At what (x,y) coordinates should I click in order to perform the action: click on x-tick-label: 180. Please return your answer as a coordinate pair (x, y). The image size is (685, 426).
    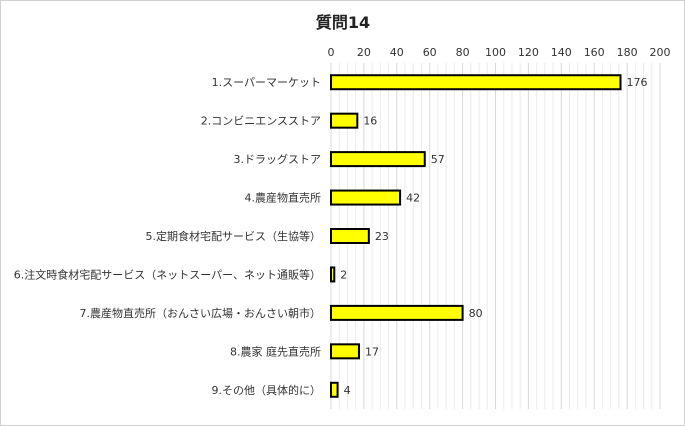
    Looking at the image, I should click on (627, 52).